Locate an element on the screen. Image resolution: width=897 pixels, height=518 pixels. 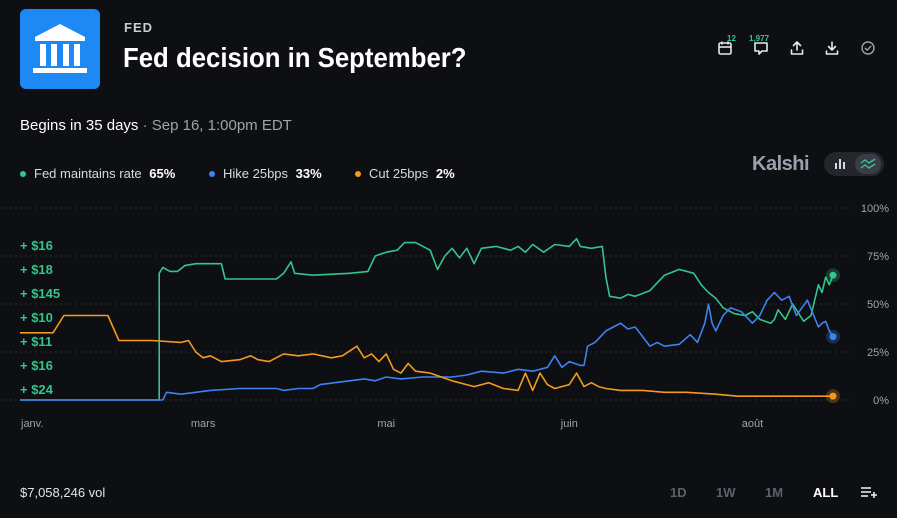
brand-wordmark: Kalshi is located at coordinates (781, 164).